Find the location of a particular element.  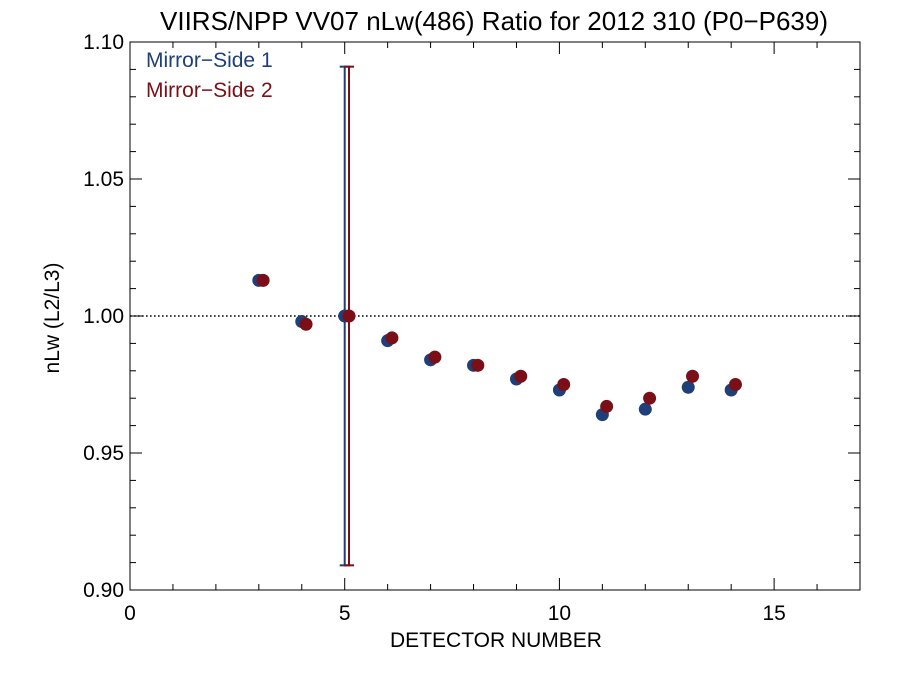

y-tick-label: 0.95 is located at coordinates (103, 453).